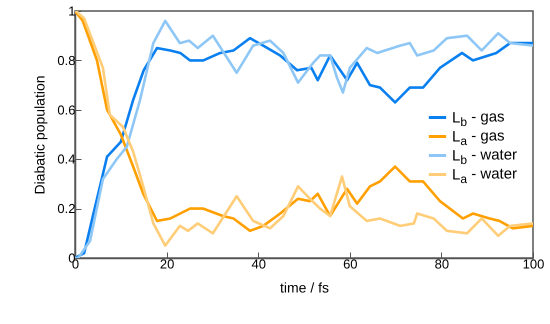 The image size is (550, 324). What do you see at coordinates (350, 264) in the screenshot?
I see `x-tick-label: 60` at bounding box center [350, 264].